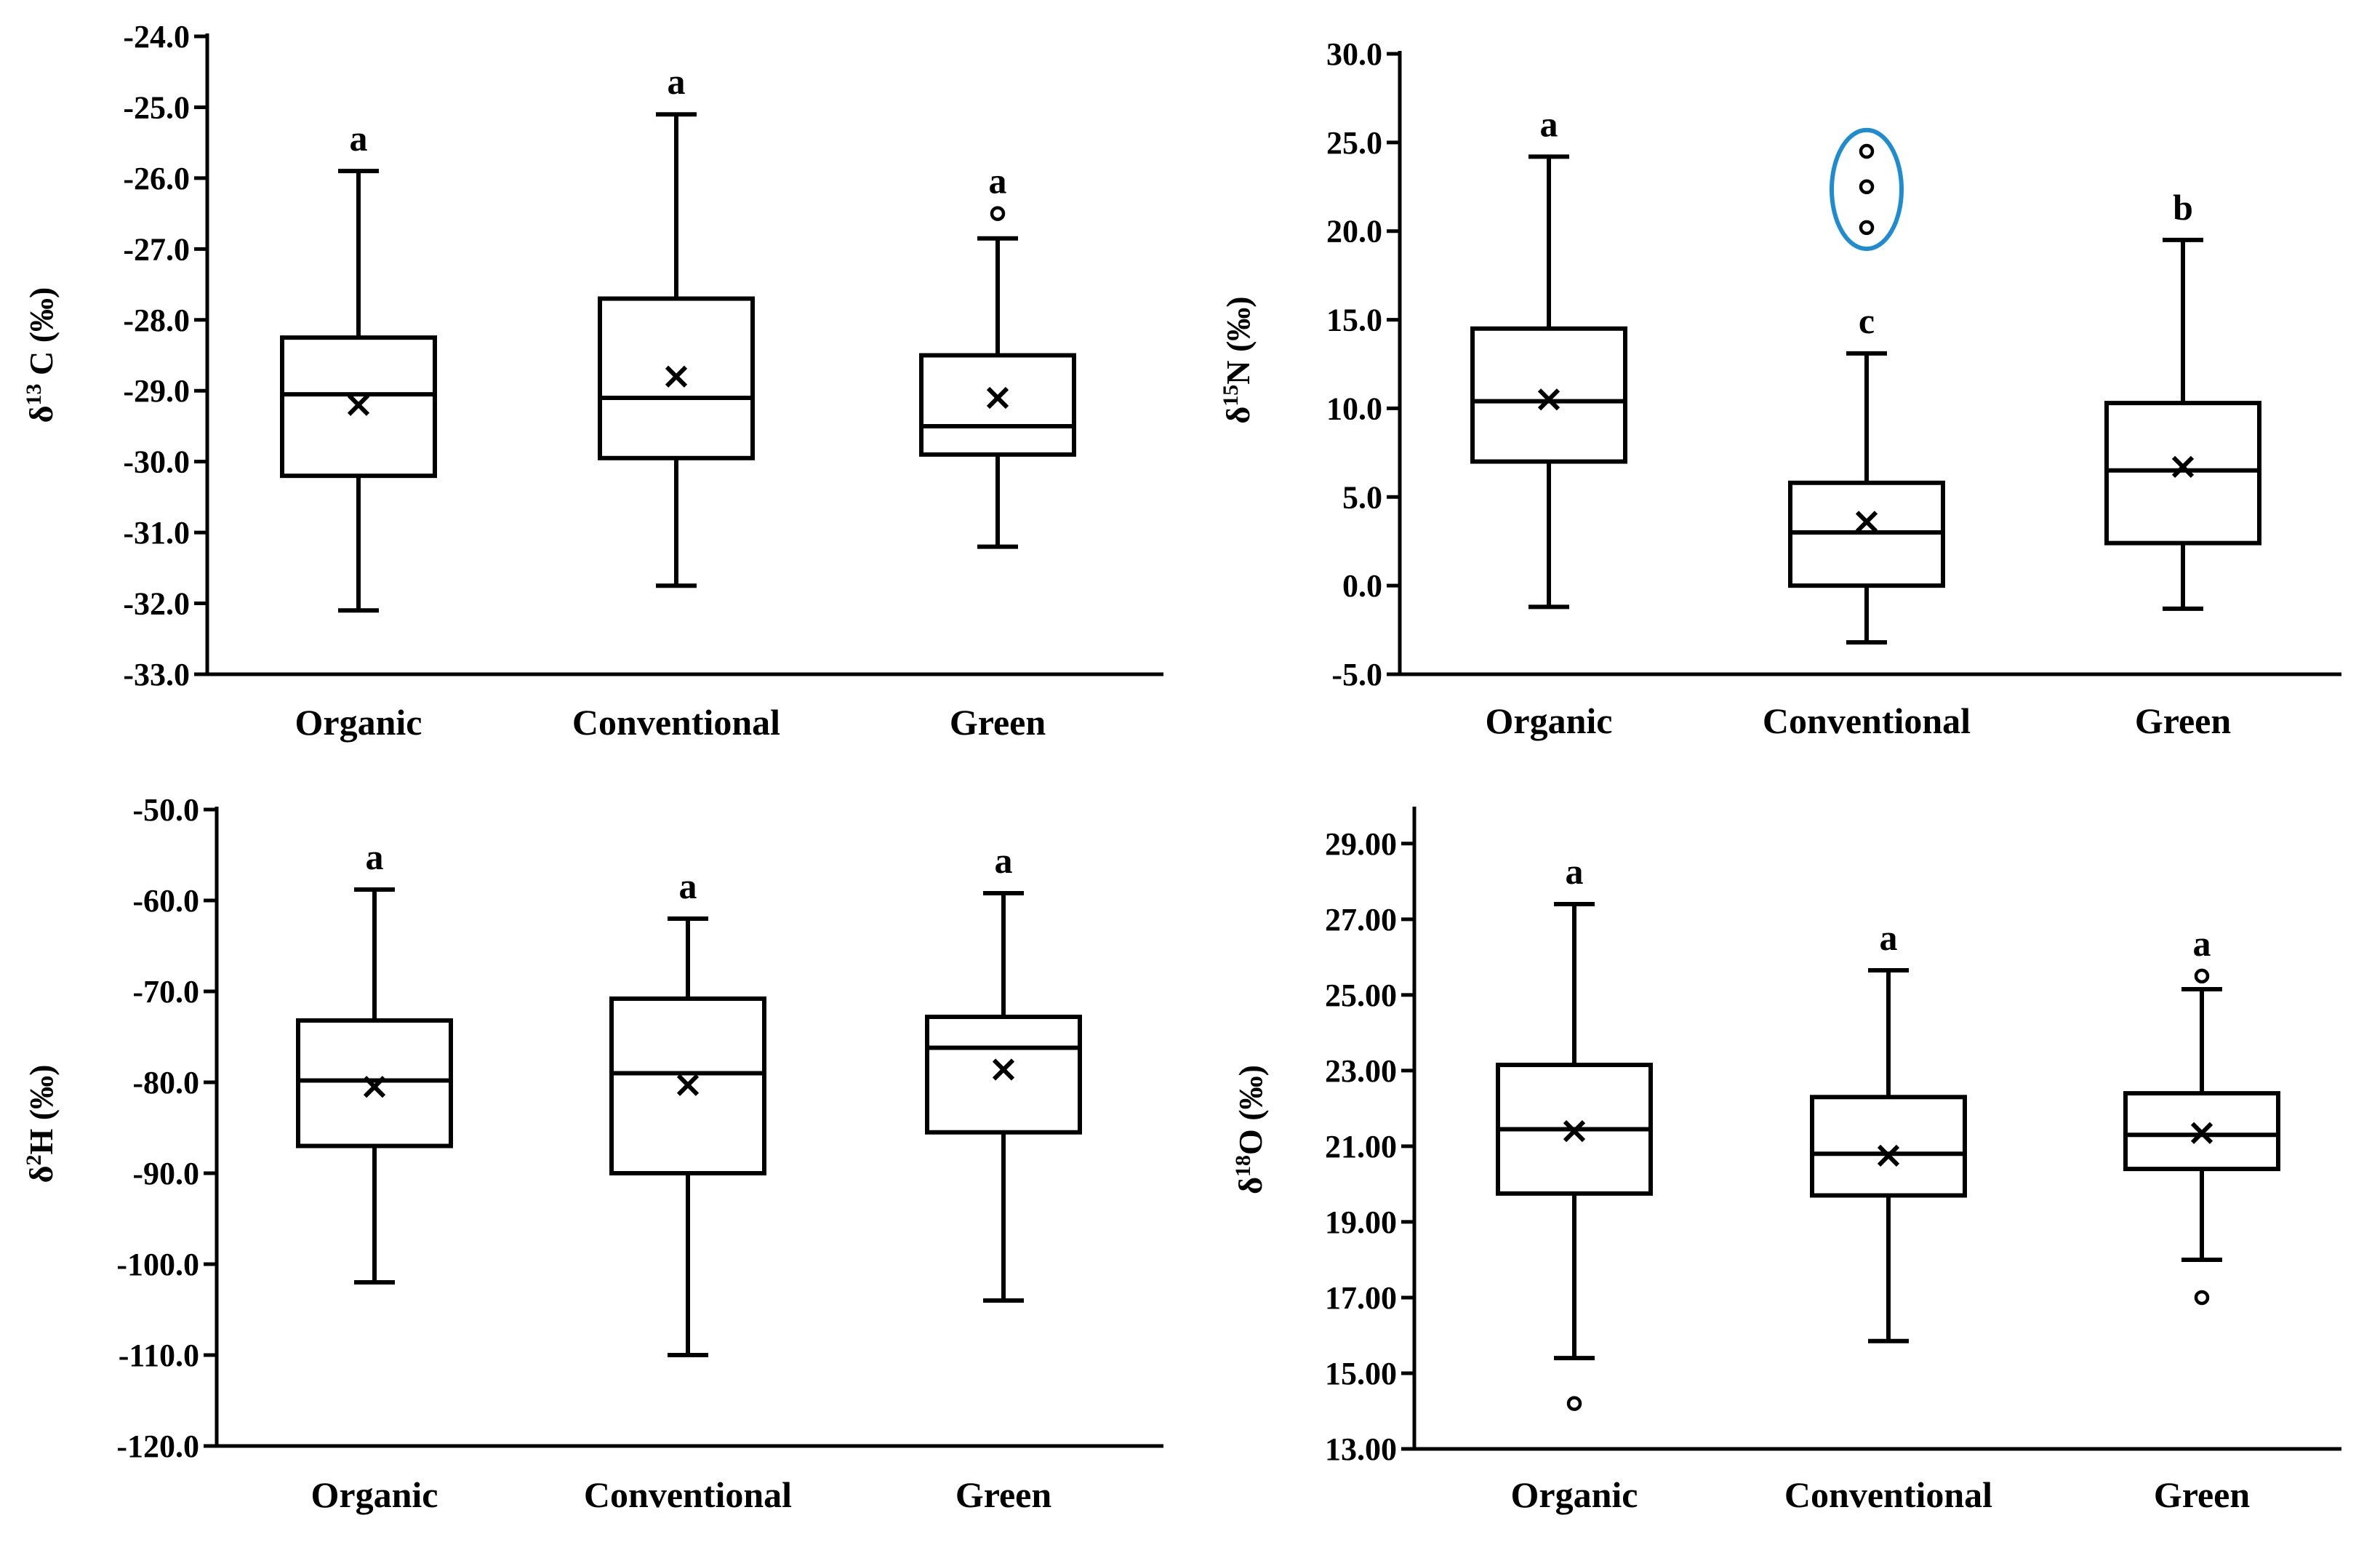 The image size is (2380, 1542). Describe the element at coordinates (1361, 920) in the screenshot. I see `y-tick-label: 27.00` at that location.